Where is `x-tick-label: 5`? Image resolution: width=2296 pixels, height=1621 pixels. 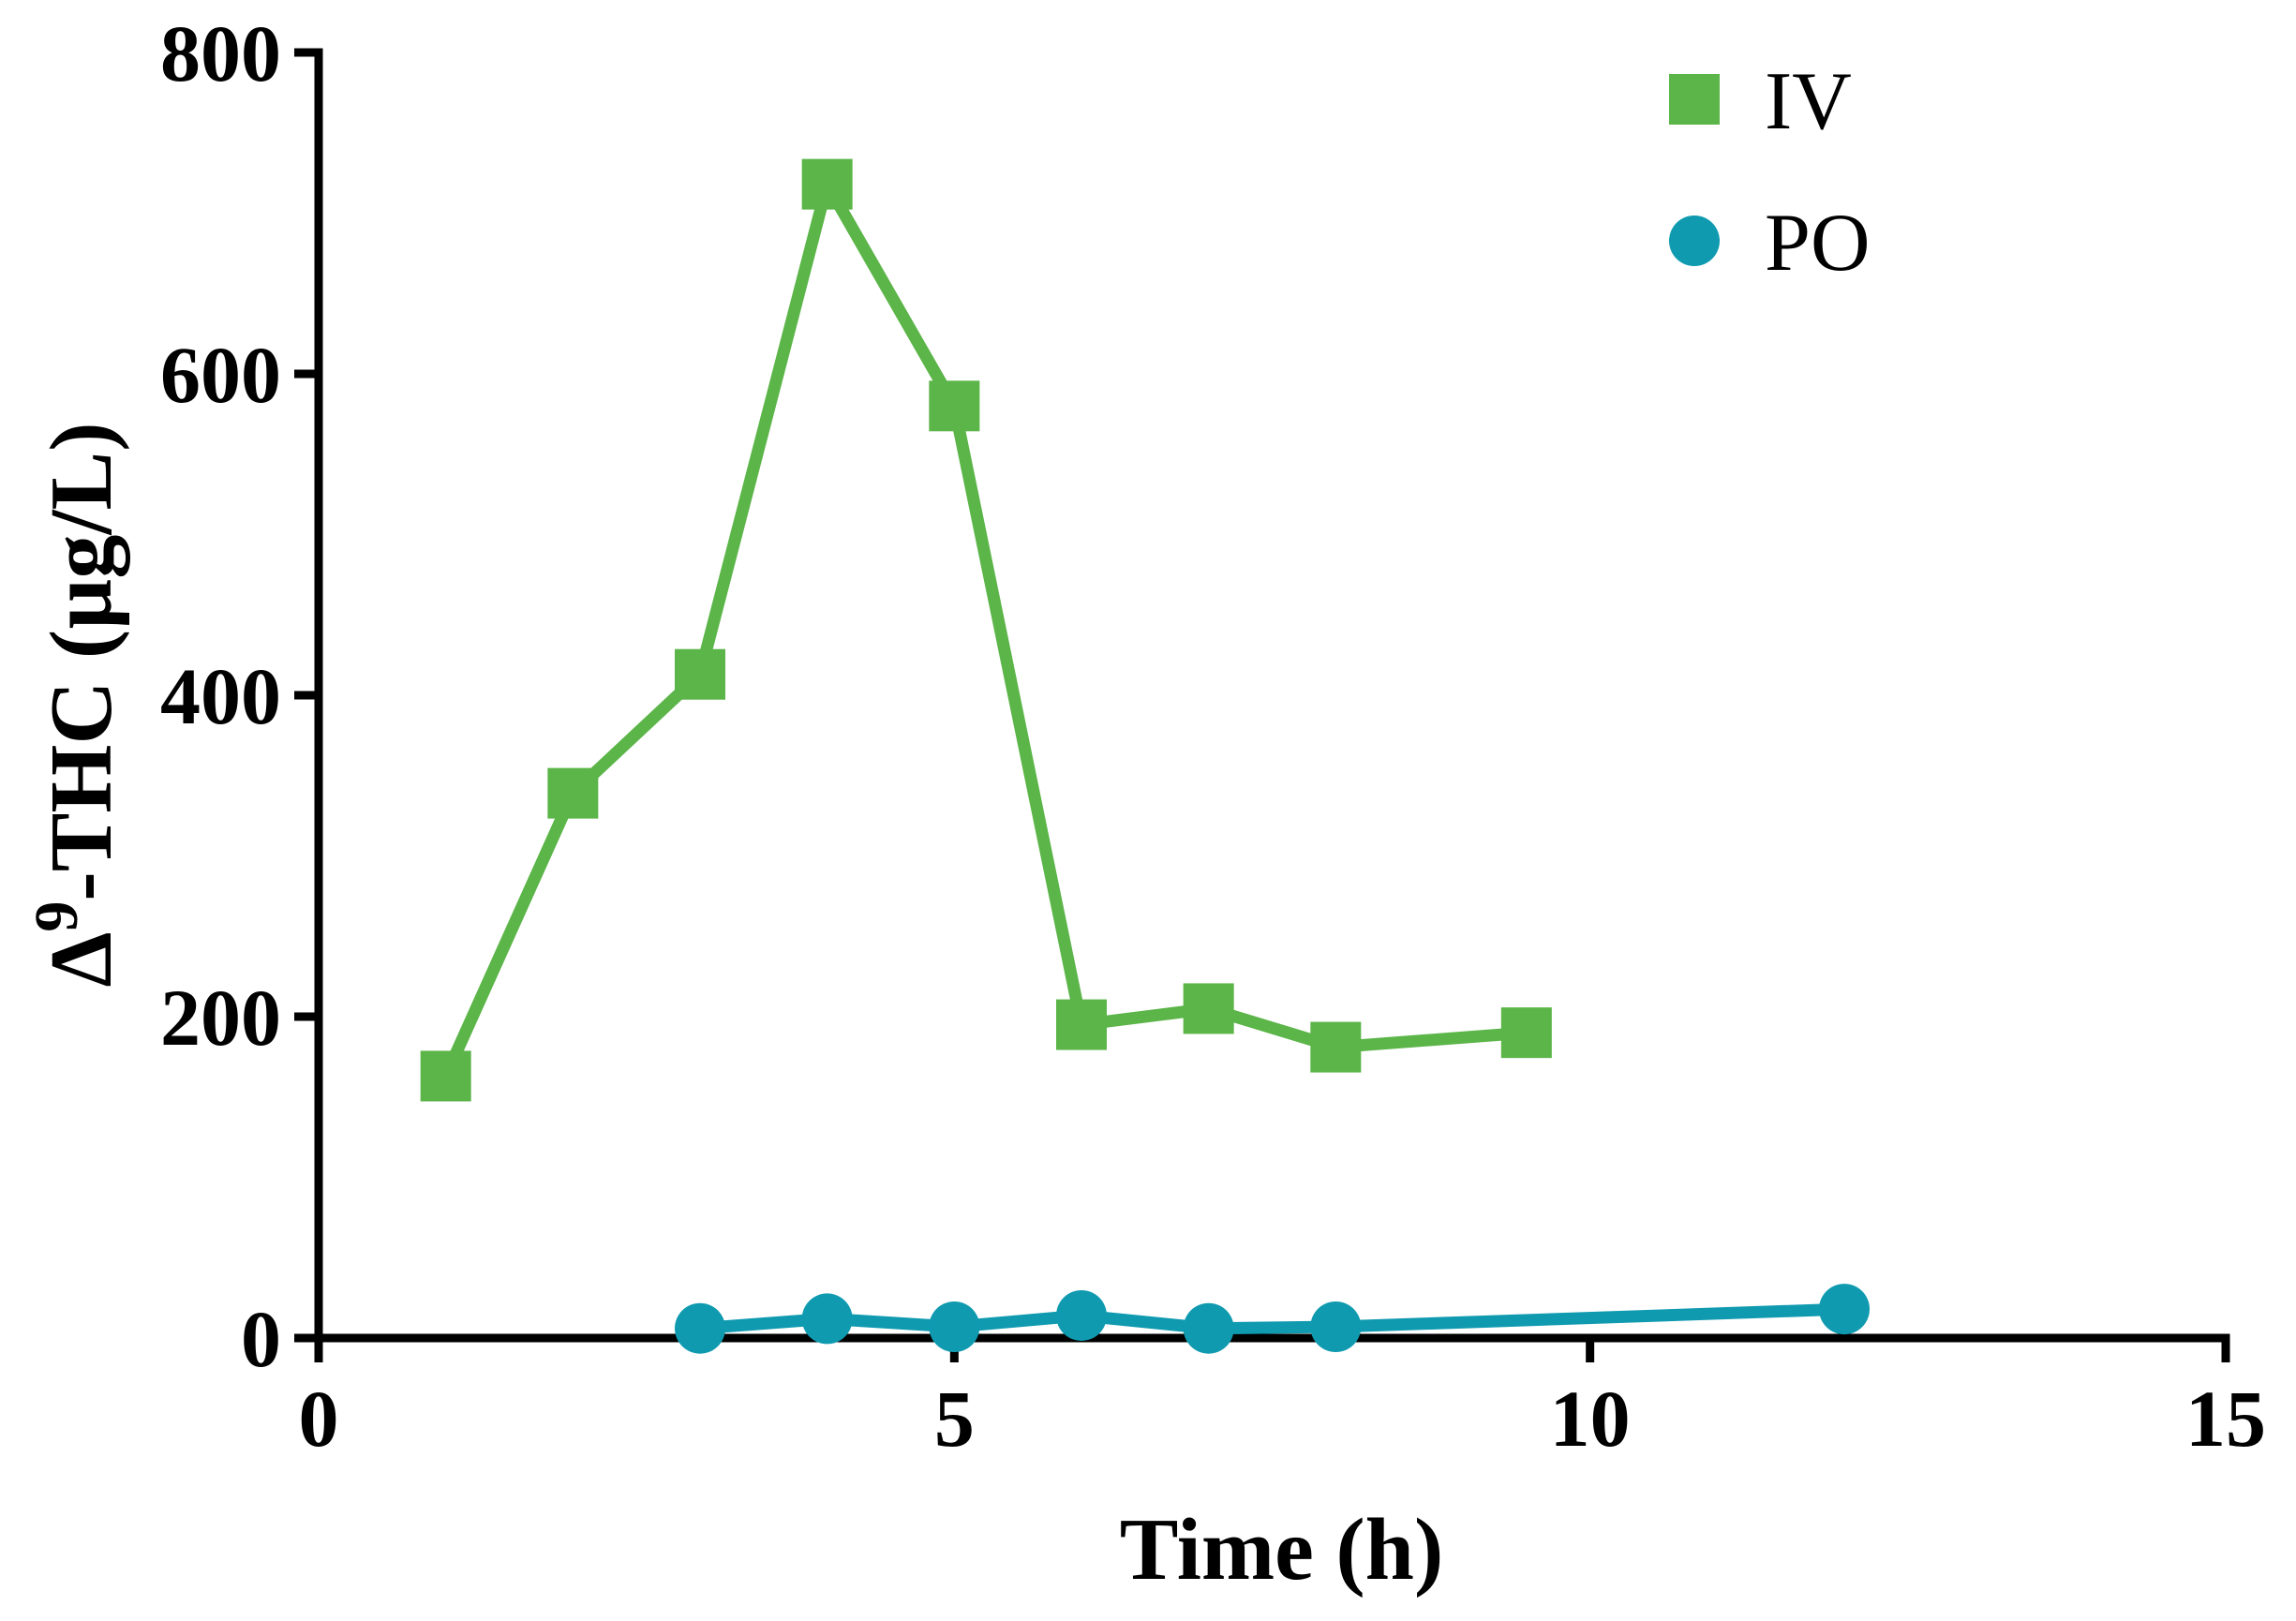
x-tick-label: 5 is located at coordinates (955, 1419).